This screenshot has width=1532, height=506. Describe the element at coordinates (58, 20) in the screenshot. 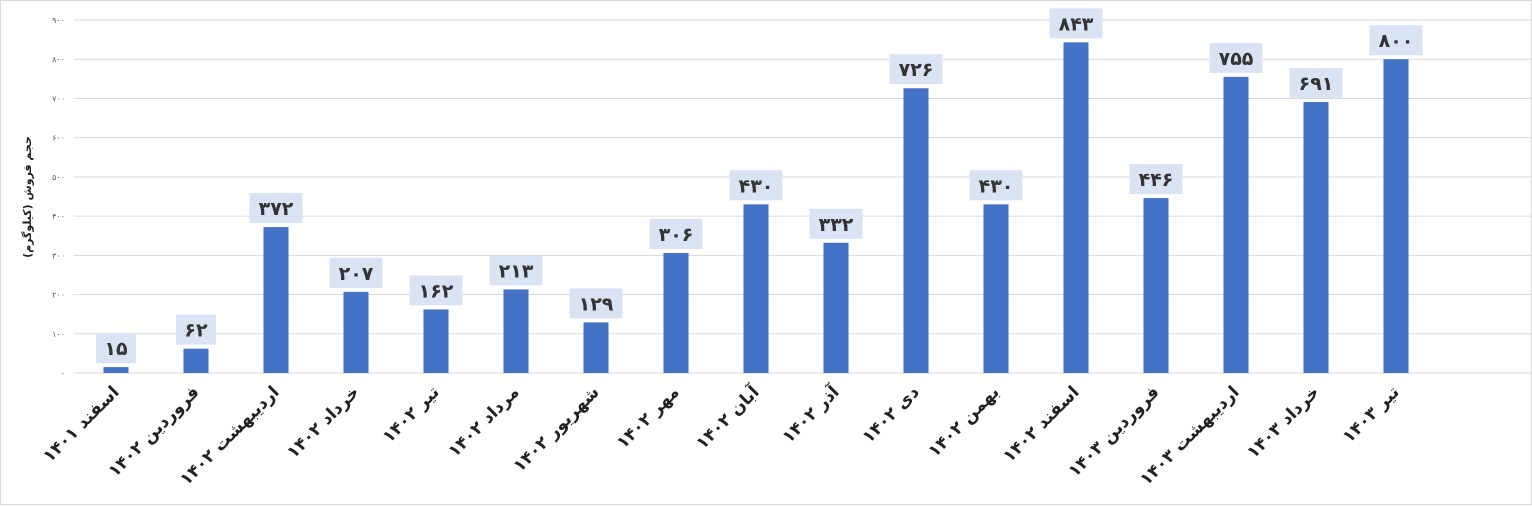

I see `y-tick-label: ۹۰۰` at that location.